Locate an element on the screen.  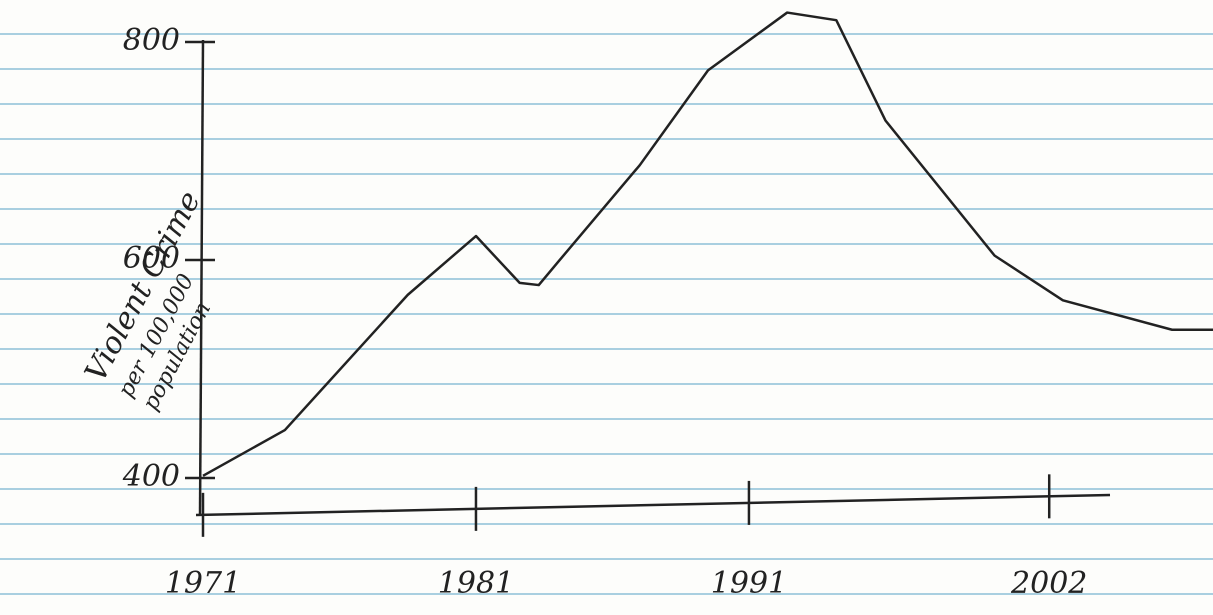
x-tick-label: 1991 is located at coordinates (749, 583).